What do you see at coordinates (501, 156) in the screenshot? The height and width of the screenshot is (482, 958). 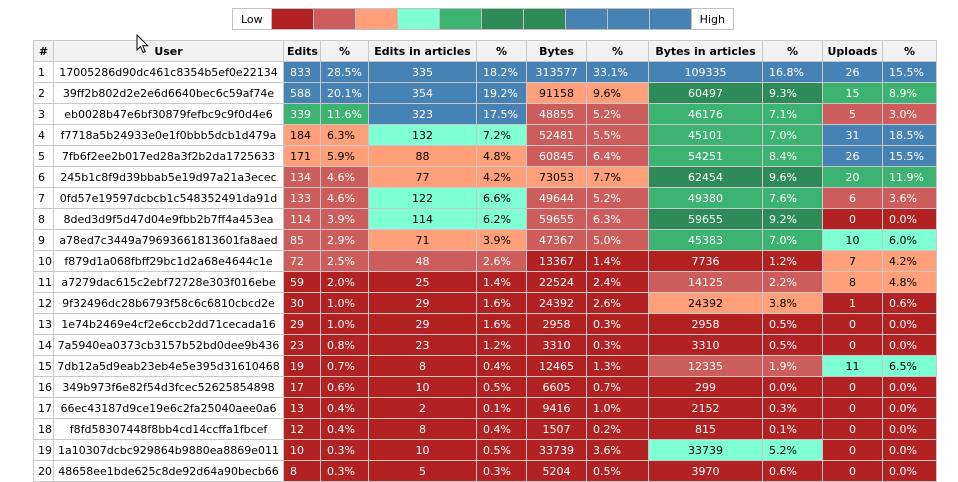 I see `edits-in-articles-pct-cell: 4.8%` at bounding box center [501, 156].